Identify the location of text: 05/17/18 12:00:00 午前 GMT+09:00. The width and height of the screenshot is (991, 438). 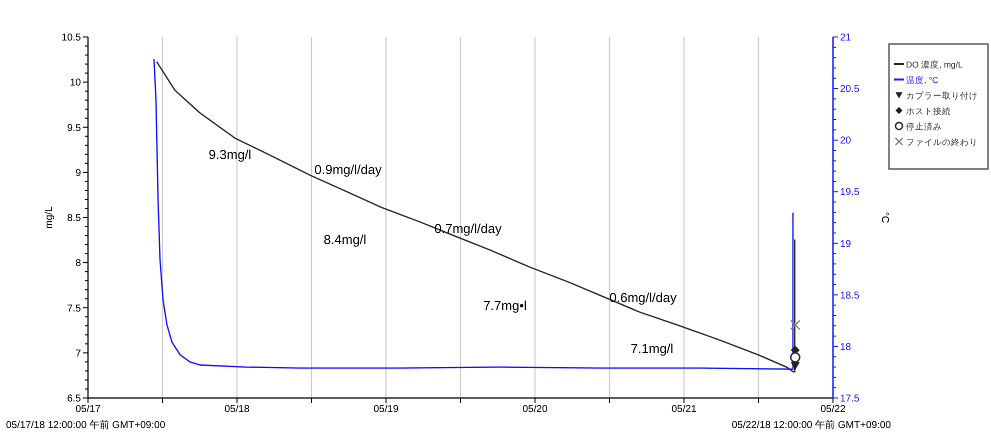
(86, 425).